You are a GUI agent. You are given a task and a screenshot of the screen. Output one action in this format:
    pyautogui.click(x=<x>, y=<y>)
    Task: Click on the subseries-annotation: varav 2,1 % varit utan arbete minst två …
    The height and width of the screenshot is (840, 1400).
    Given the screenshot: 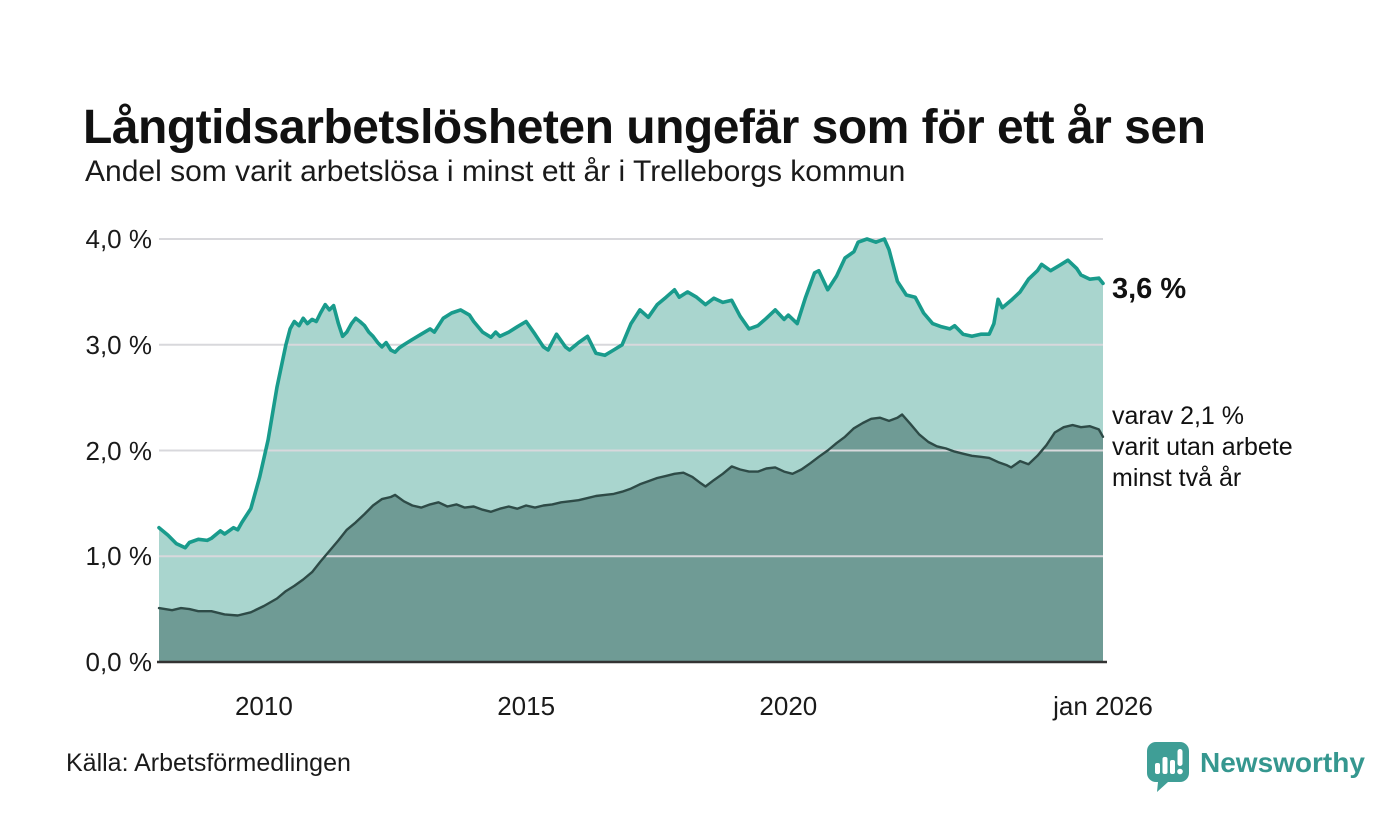 What is the action you would take?
    pyautogui.click(x=1202, y=447)
    